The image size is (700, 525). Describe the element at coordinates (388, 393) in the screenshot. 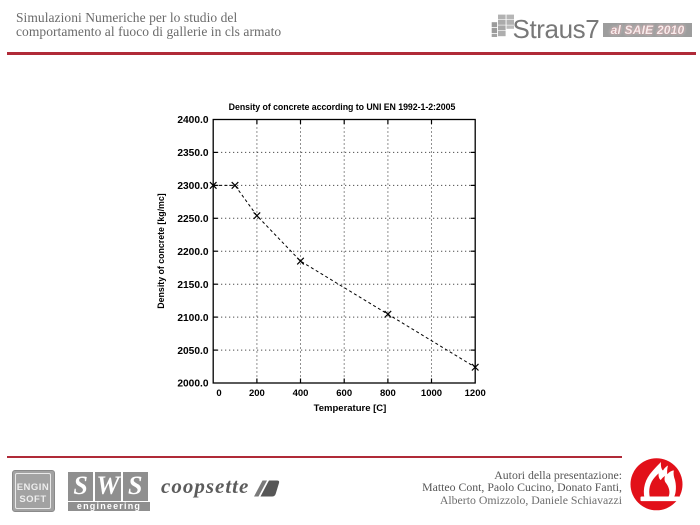

I see `svg-text: 800` at that location.